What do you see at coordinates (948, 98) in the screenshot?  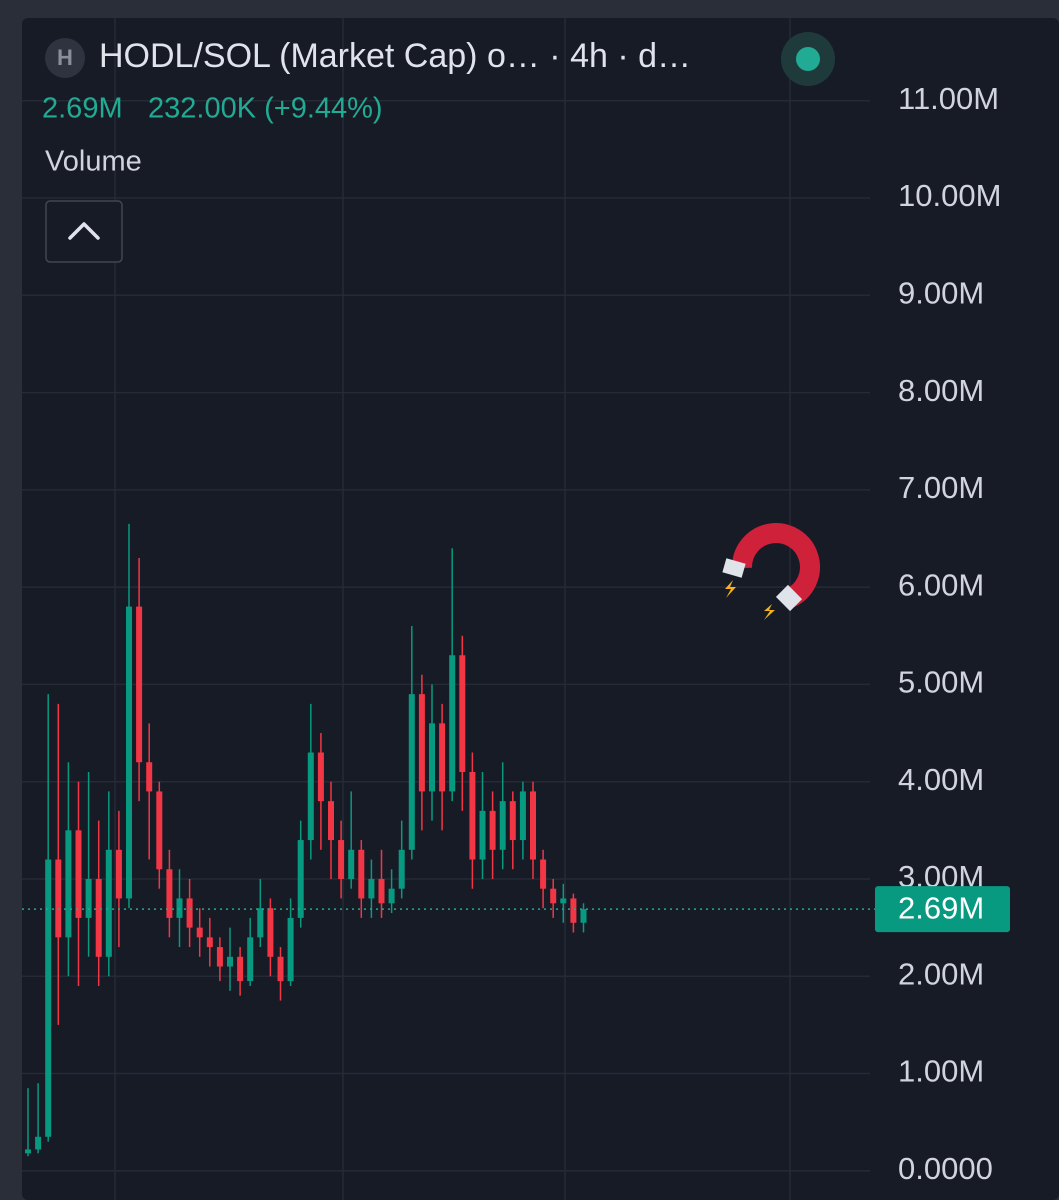 I see `y-tick-label: 11.00M` at bounding box center [948, 98].